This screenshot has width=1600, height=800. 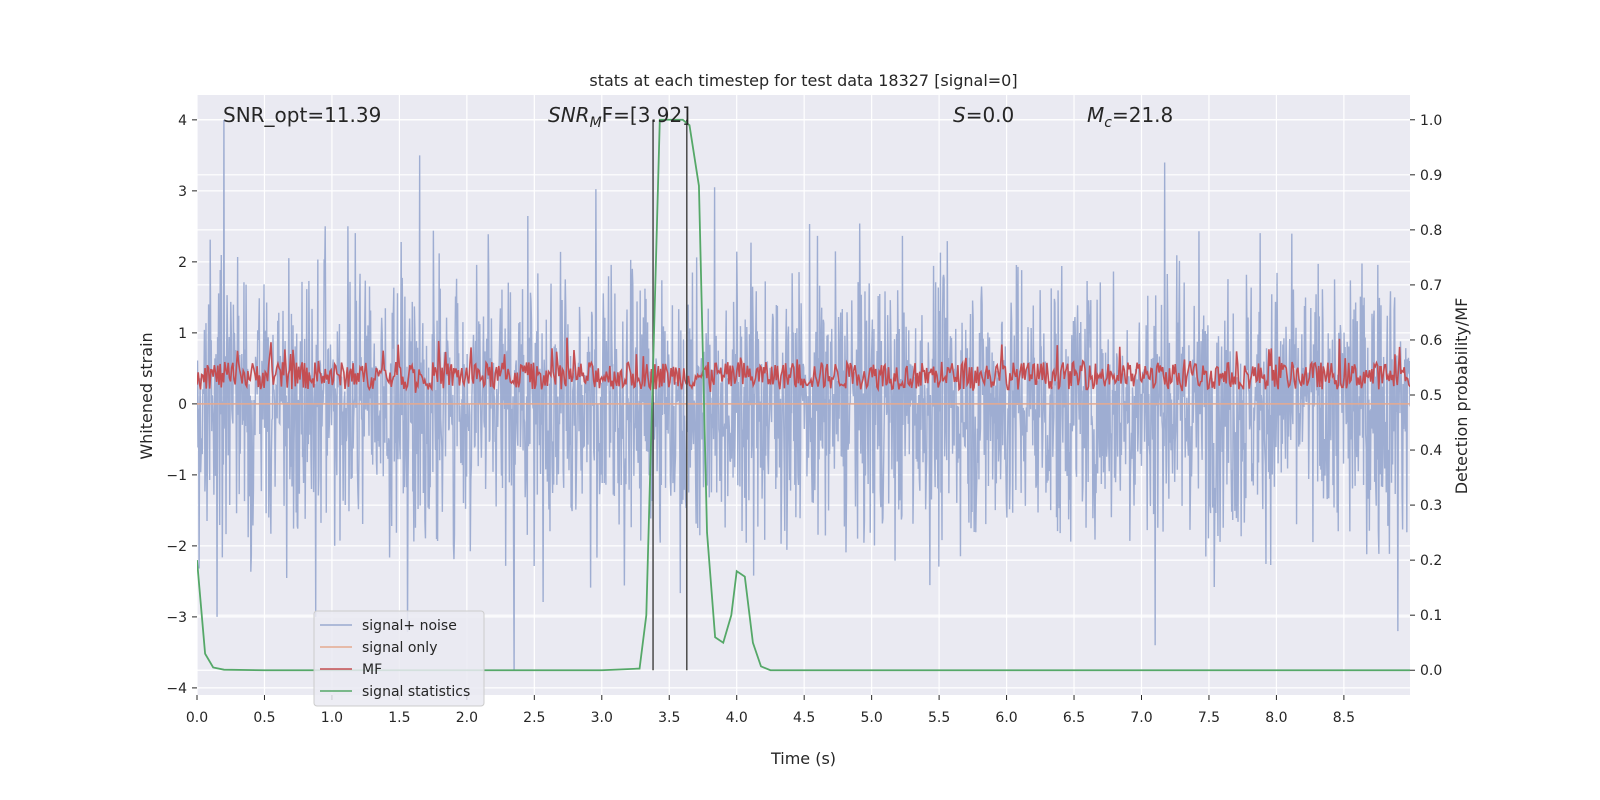 What do you see at coordinates (1431, 396) in the screenshot?
I see `right-tick-label-5: 0.5` at bounding box center [1431, 396].